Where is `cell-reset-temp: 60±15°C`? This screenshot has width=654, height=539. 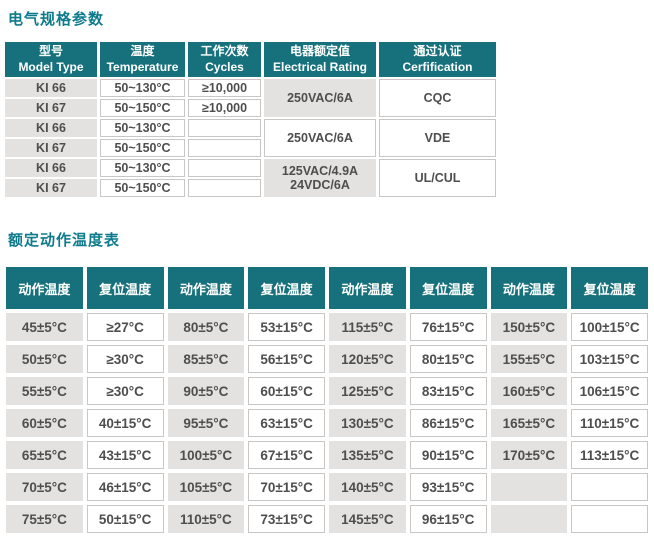
cell-reset-temp: 60±15°C is located at coordinates (286, 391).